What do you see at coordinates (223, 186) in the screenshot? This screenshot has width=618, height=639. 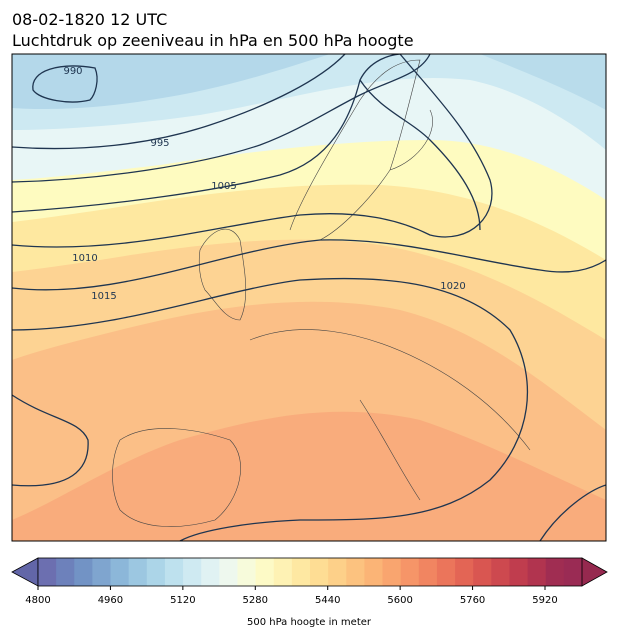 I see `isobar-label: 1005` at bounding box center [223, 186].